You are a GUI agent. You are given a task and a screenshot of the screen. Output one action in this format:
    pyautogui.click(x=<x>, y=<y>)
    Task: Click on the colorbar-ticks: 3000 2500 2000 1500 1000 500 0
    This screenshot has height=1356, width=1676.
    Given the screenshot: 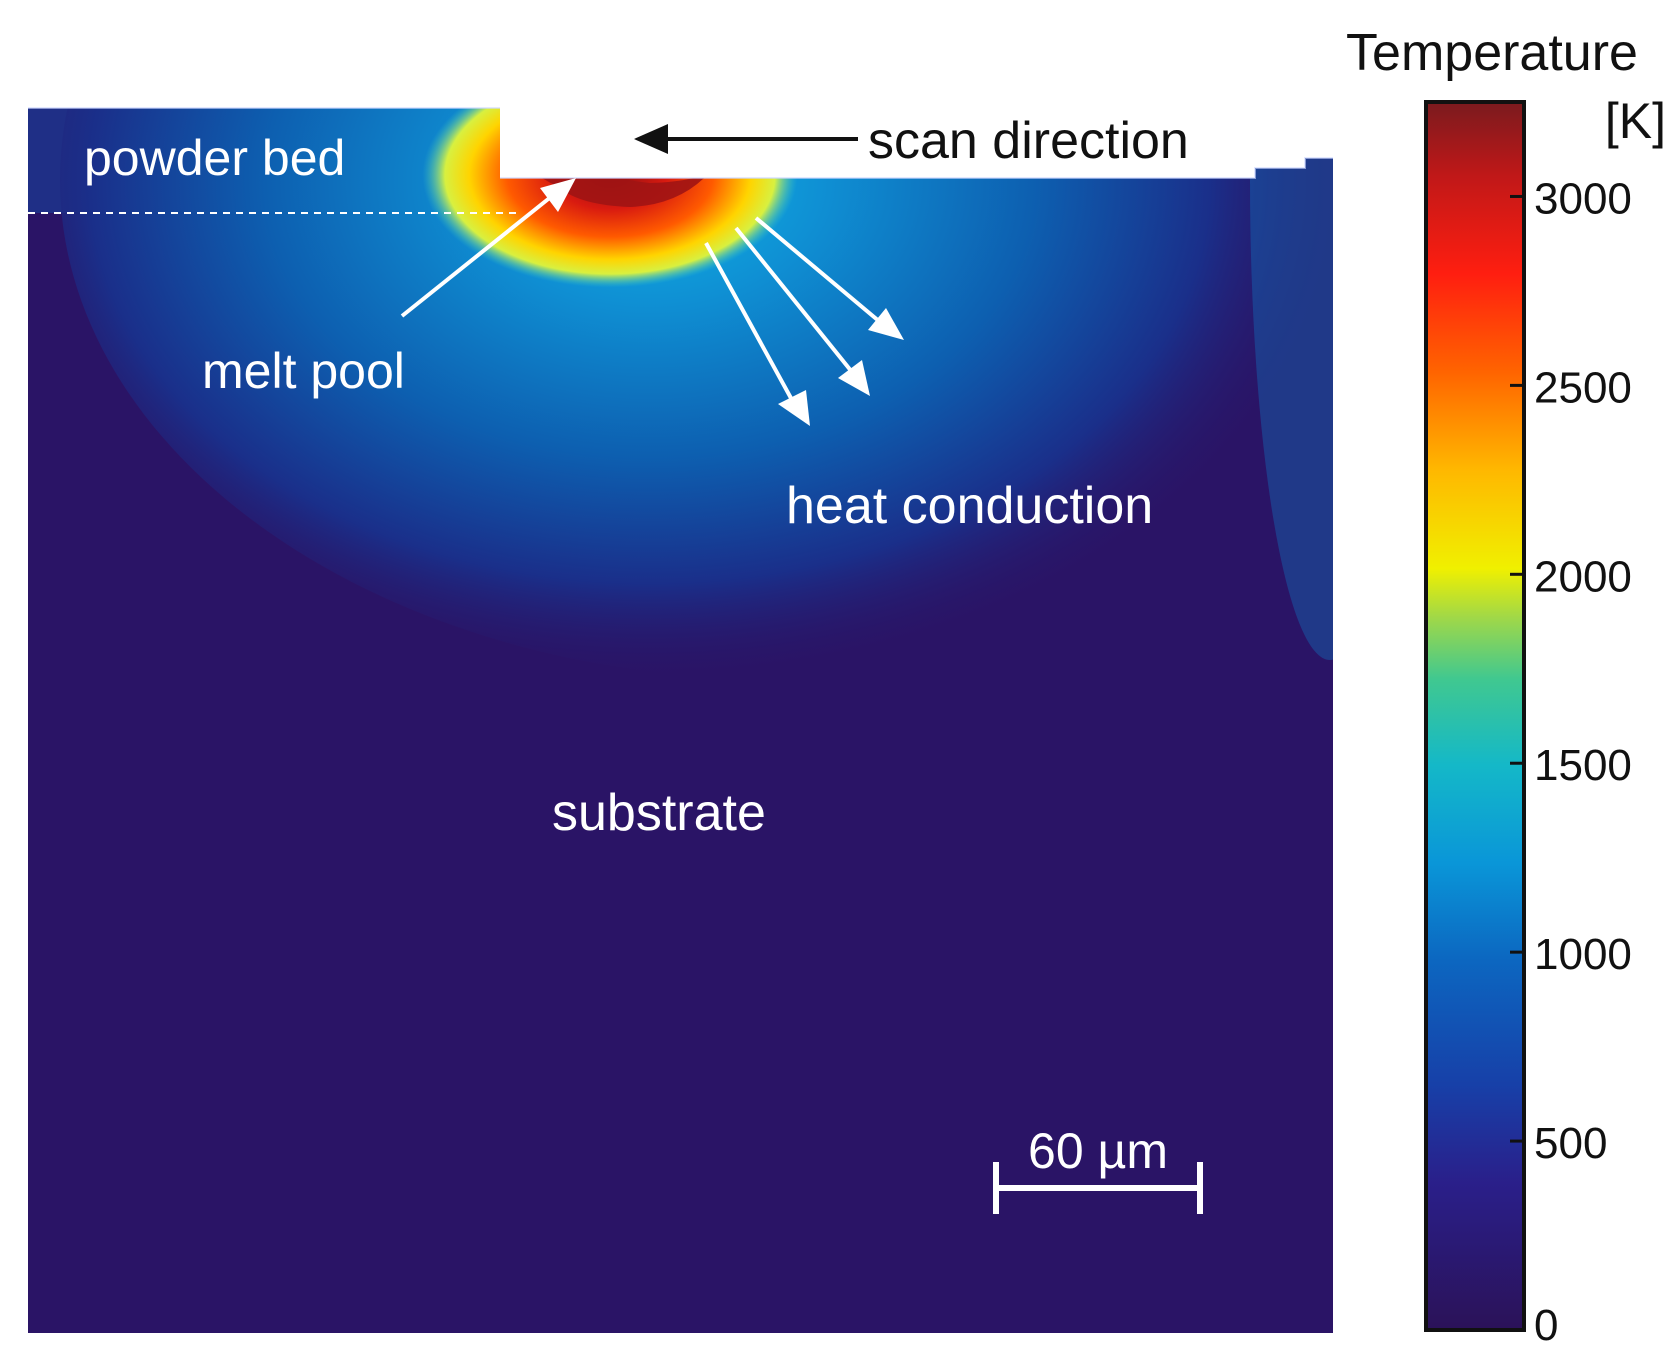 What is the action you would take?
    pyautogui.click(x=1571, y=762)
    